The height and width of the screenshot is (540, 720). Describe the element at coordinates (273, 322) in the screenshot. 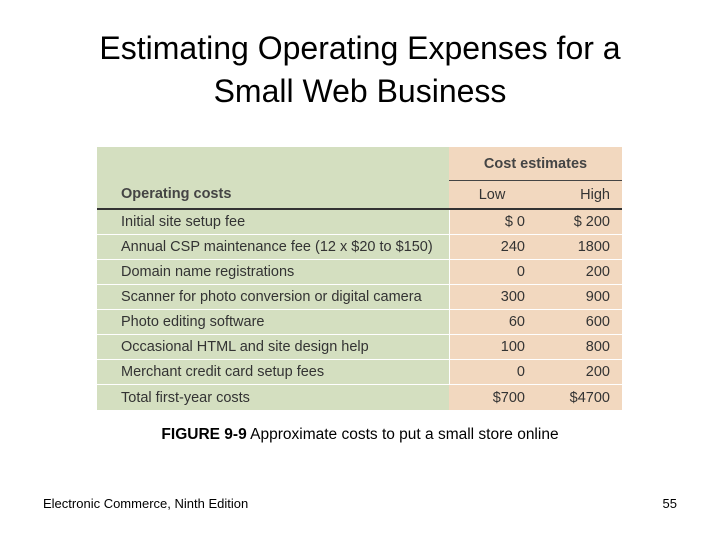

I see `row-label: Photo editing software` at that location.